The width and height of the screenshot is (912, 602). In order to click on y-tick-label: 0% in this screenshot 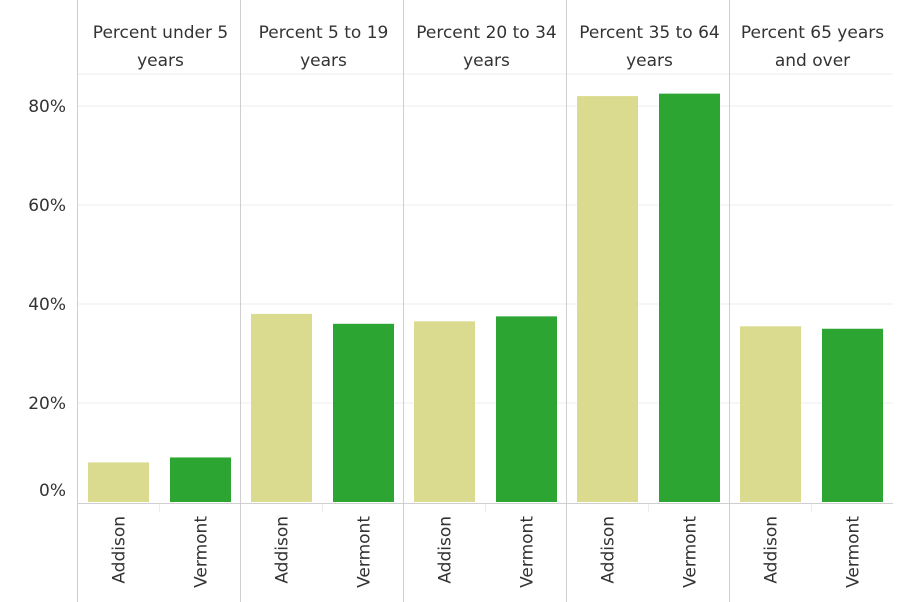, I will do `click(52, 491)`.